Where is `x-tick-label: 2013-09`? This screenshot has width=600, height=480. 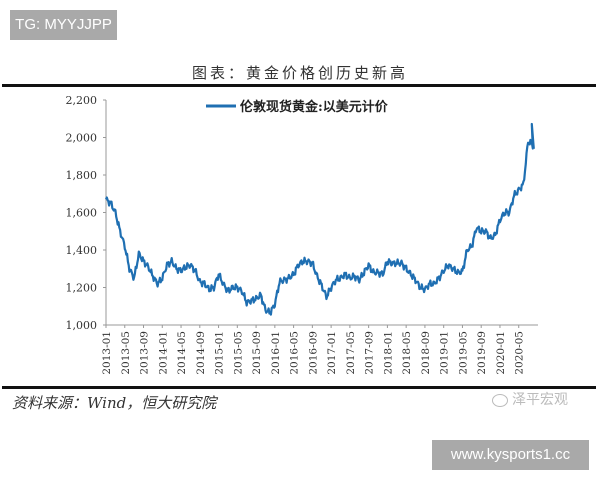
x-tick-label: 2013-09 is located at coordinates (145, 353).